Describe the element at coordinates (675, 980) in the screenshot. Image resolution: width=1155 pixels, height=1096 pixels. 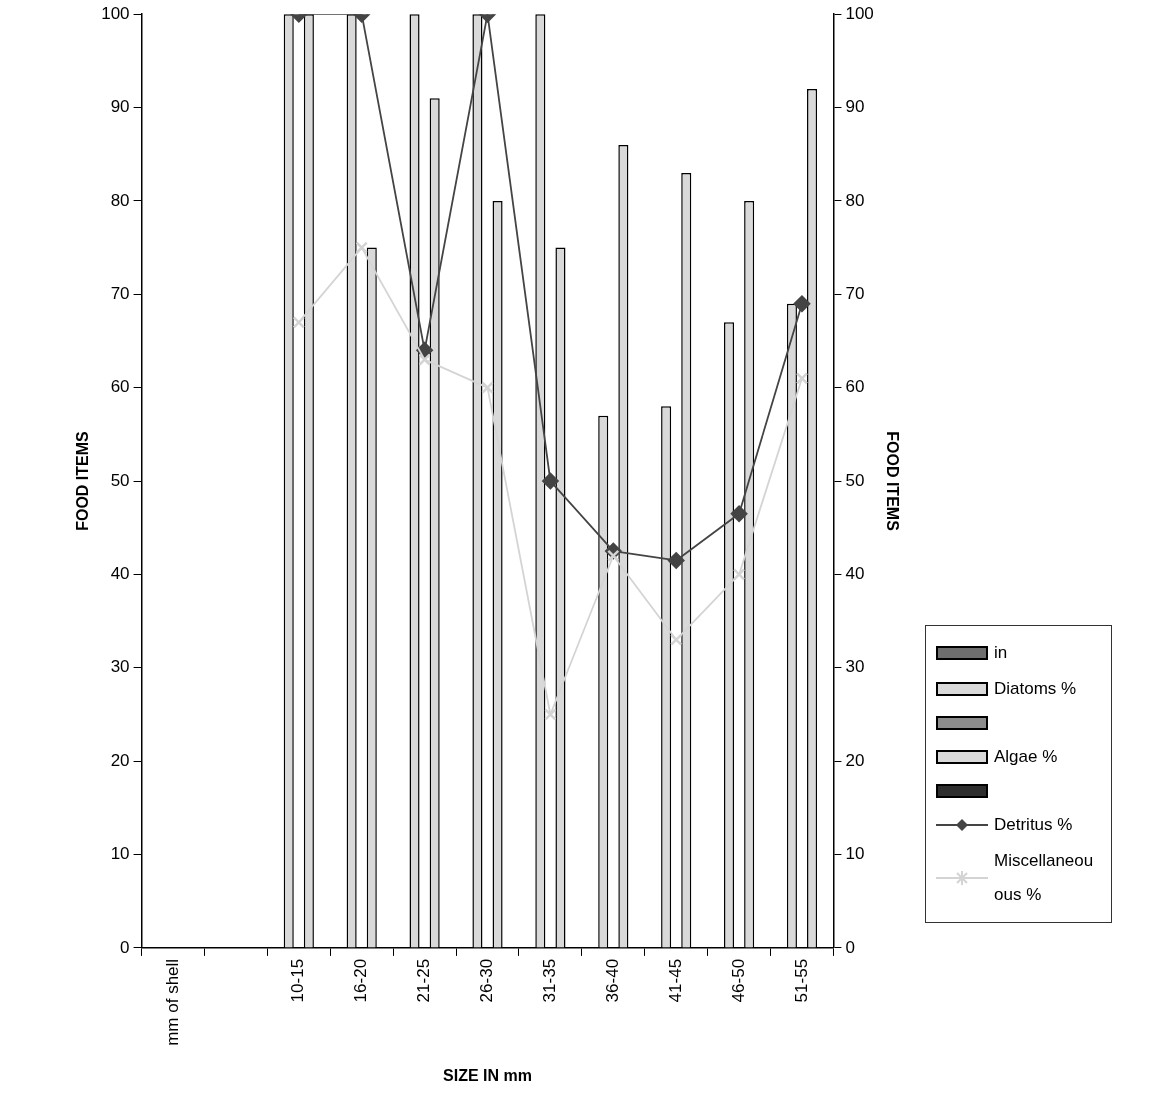
I see `x-tick-label: 41-45` at that location.